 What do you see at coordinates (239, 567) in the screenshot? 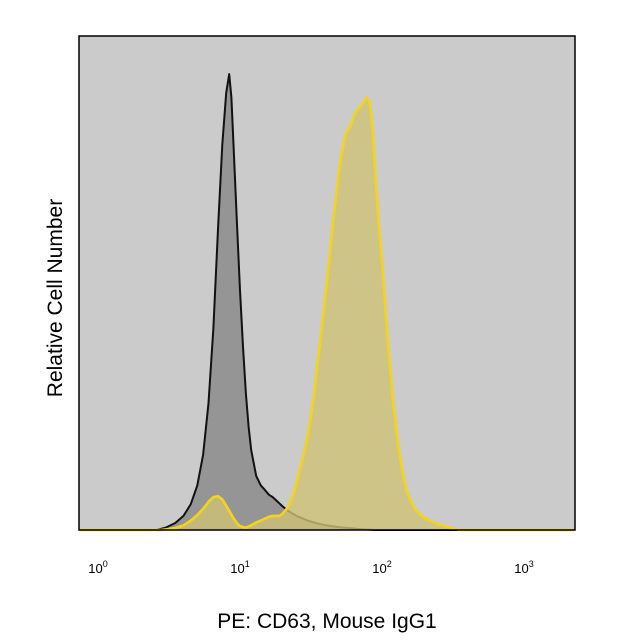
I see `x-tick-label-1: 10¹` at bounding box center [239, 567].